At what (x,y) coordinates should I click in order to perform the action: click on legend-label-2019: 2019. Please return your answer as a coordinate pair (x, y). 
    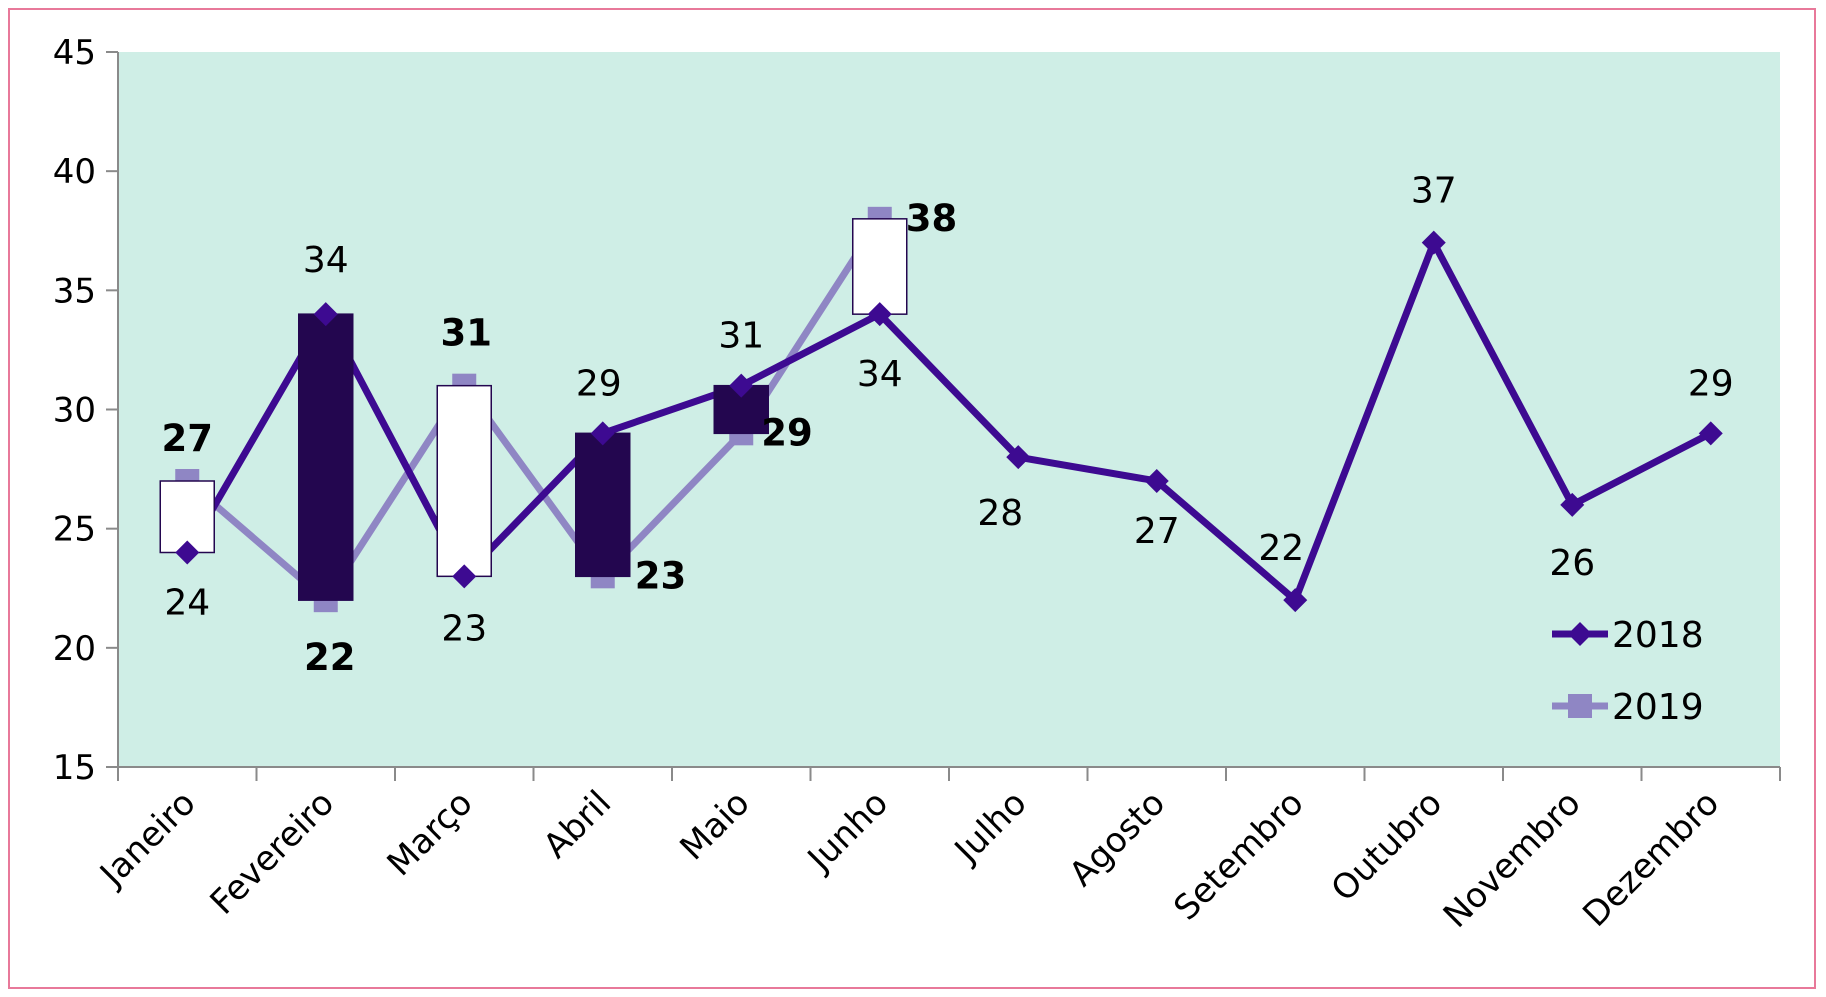
    Looking at the image, I should click on (1658, 707).